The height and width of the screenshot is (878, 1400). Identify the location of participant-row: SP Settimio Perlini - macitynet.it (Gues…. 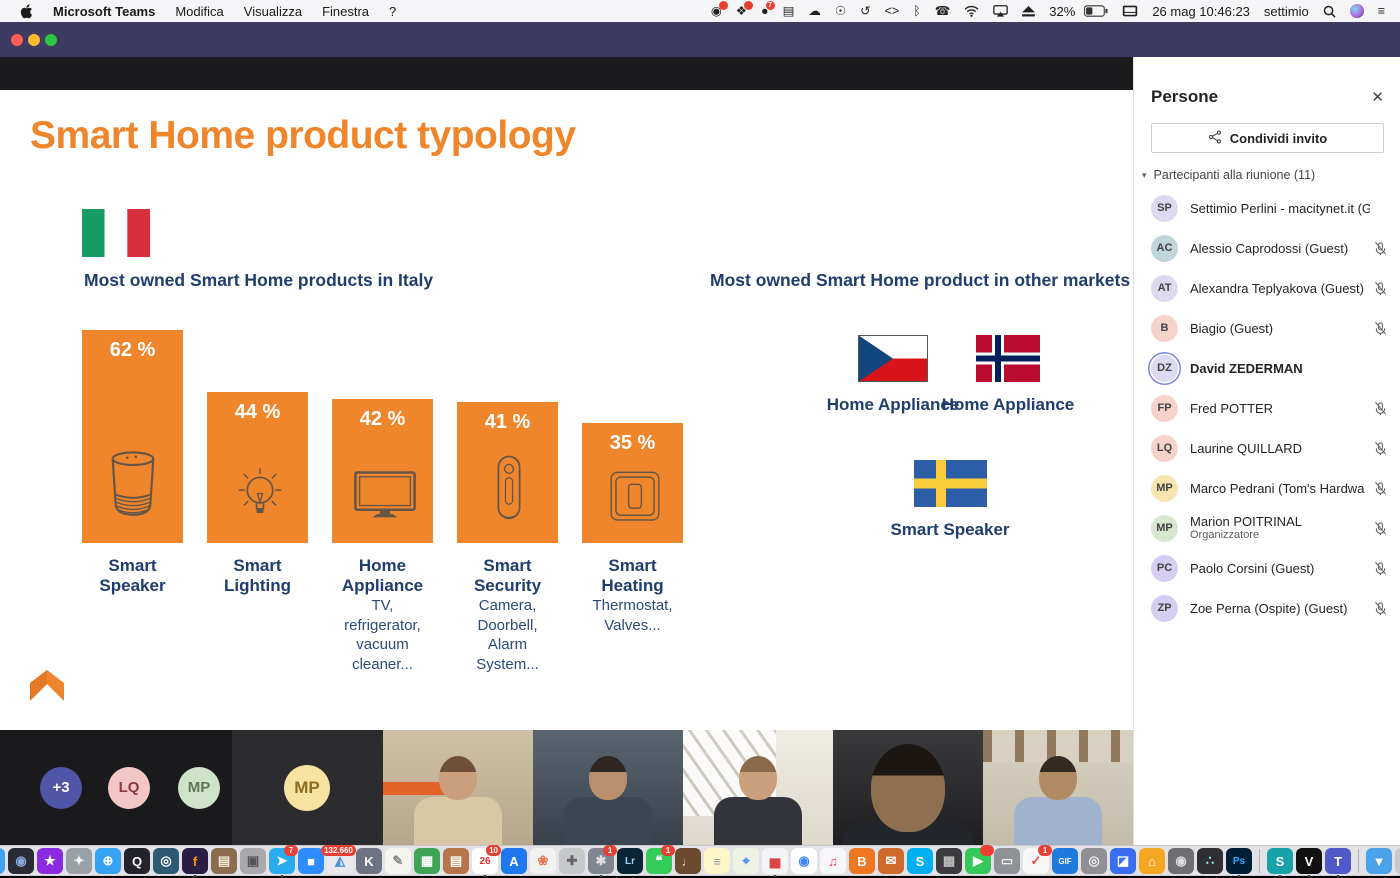
(1267, 208).